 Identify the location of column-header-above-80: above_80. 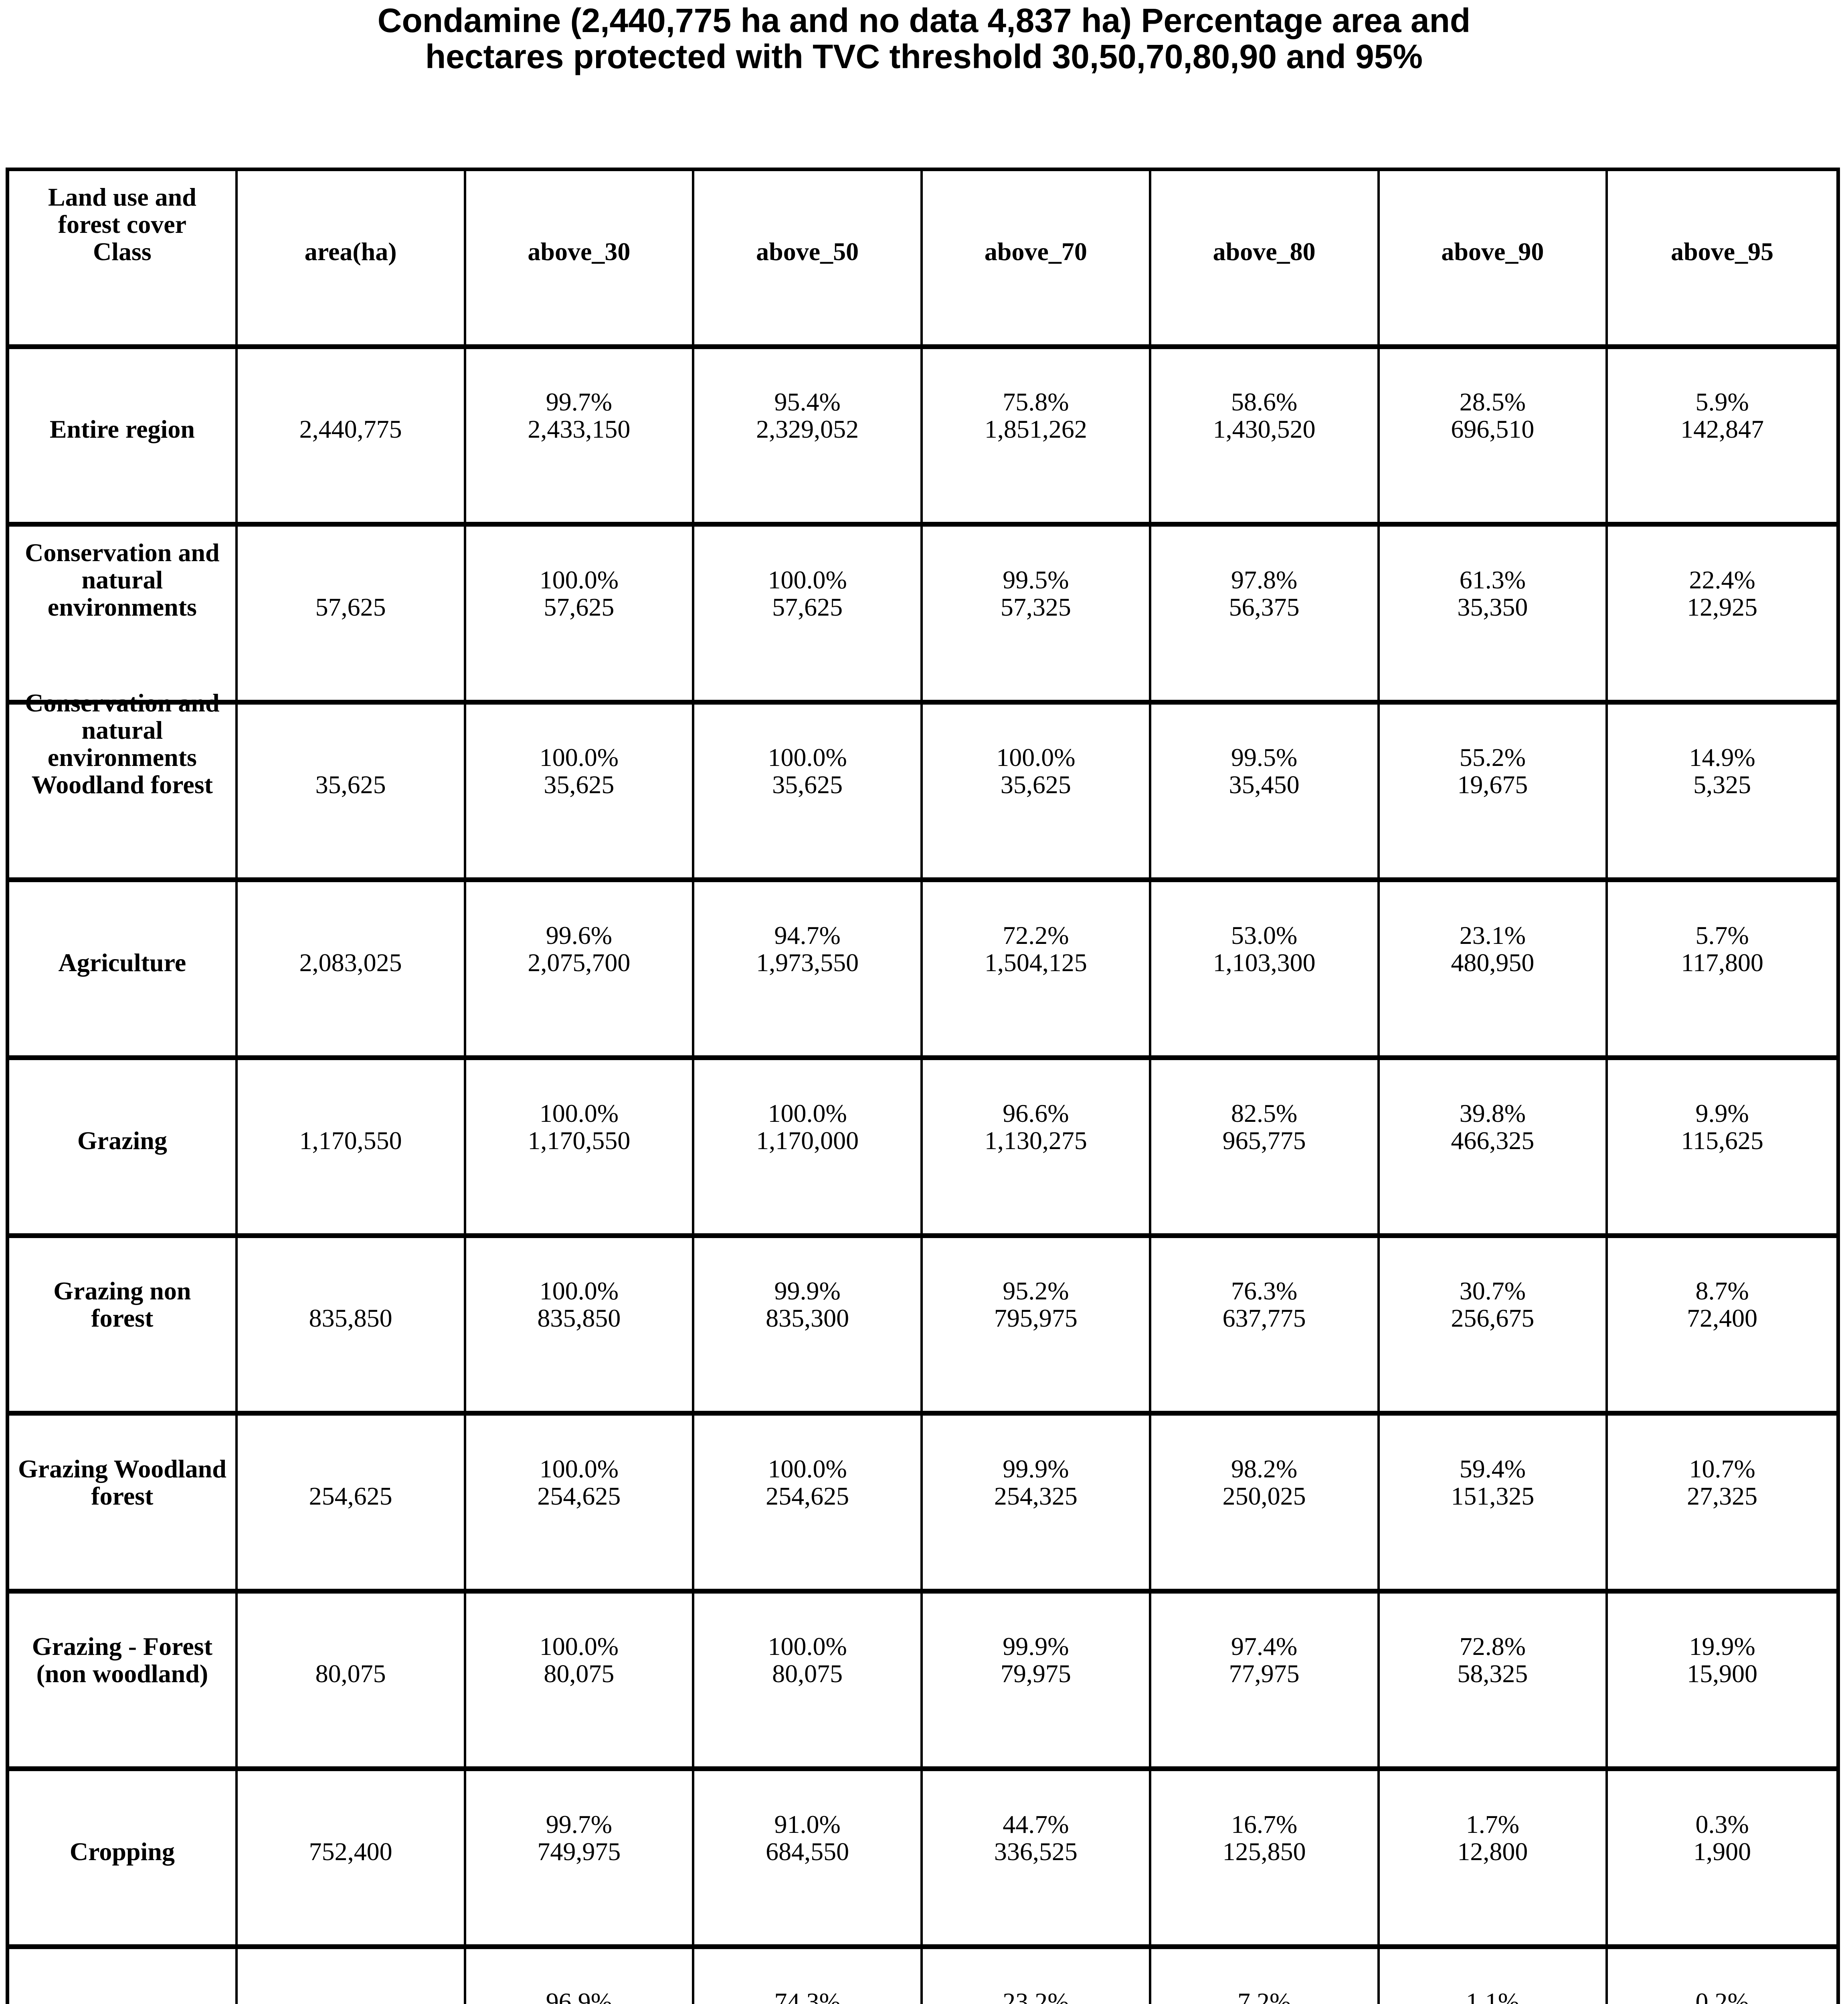
(1265, 260).